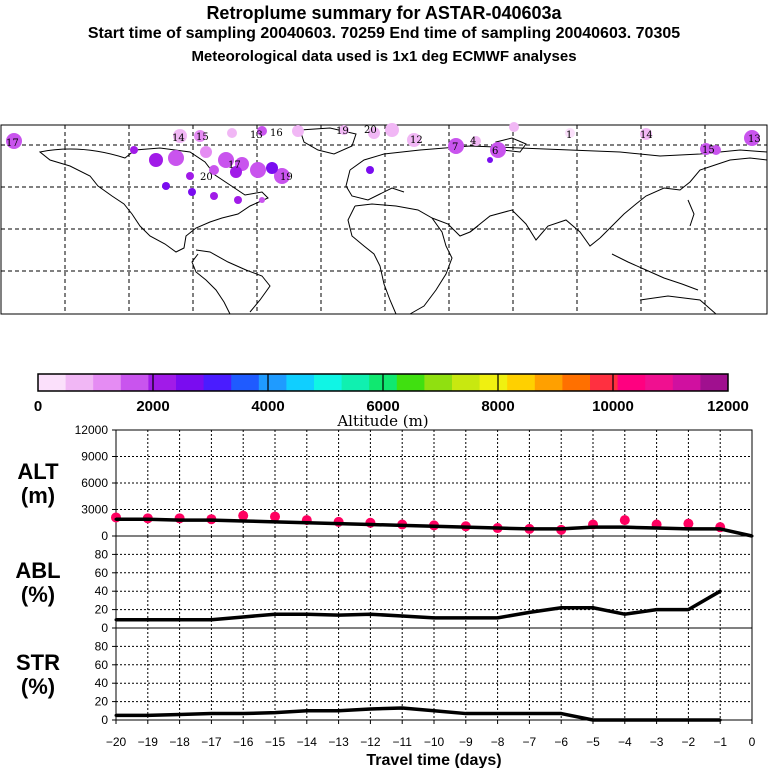 The width and height of the screenshot is (768, 768). I want to click on y-tick-label: 6000, so click(94, 483).